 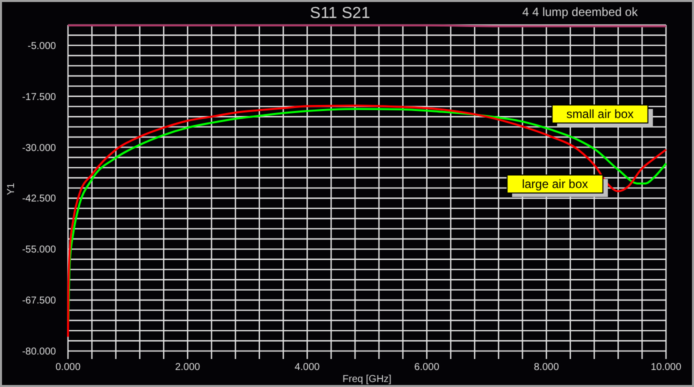 I want to click on x-tick-label: 10.000, so click(x=666, y=367).